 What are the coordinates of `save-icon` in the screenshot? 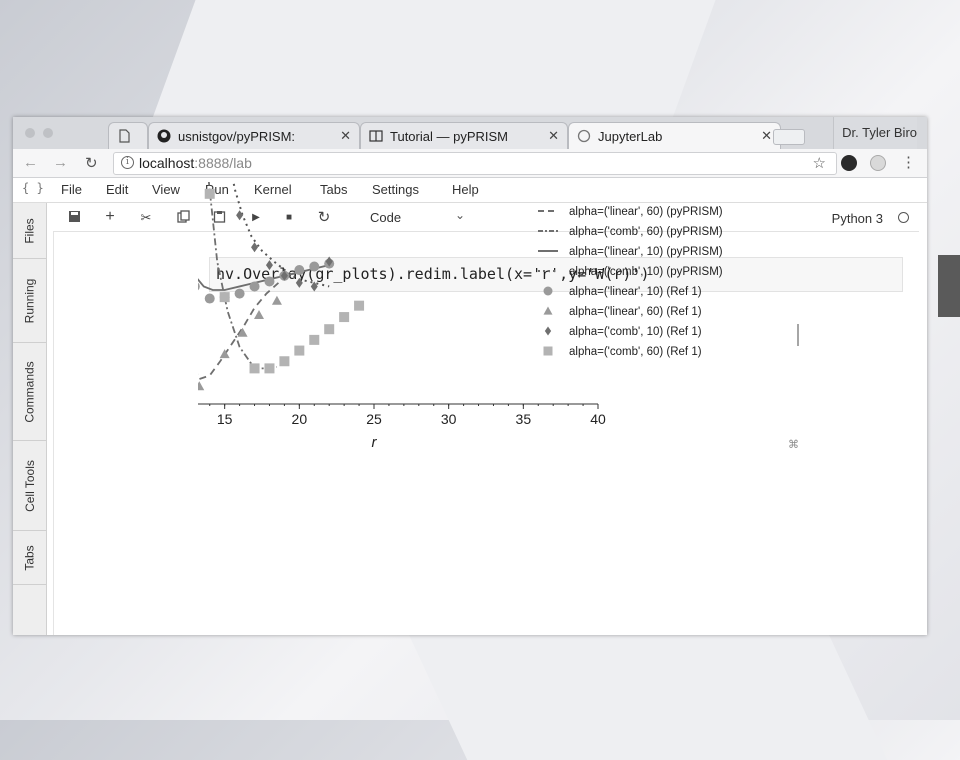 It's located at (74, 218).